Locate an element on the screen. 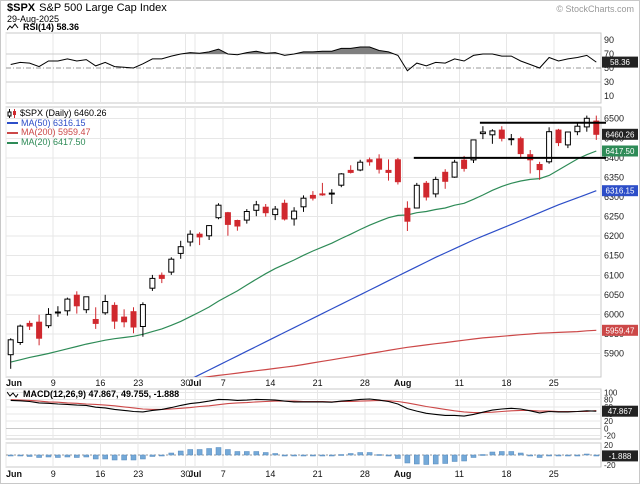 This screenshot has height=484, width=640. legend-ma50-label: MA(50) 6316.15 is located at coordinates (53, 122).